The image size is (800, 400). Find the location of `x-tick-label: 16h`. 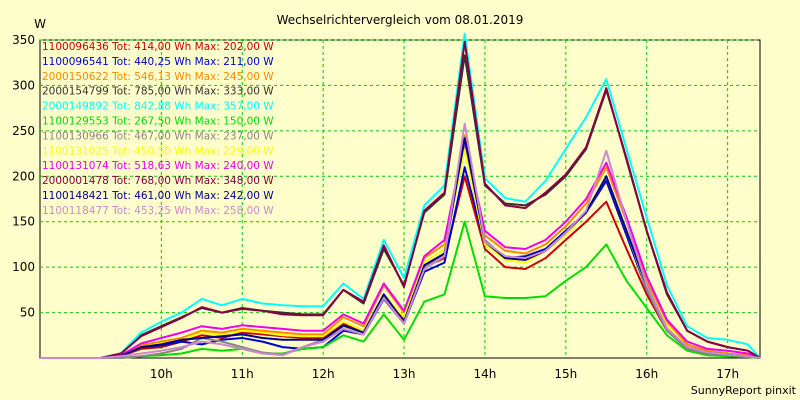

x-tick-label: 16h is located at coordinates (646, 374).